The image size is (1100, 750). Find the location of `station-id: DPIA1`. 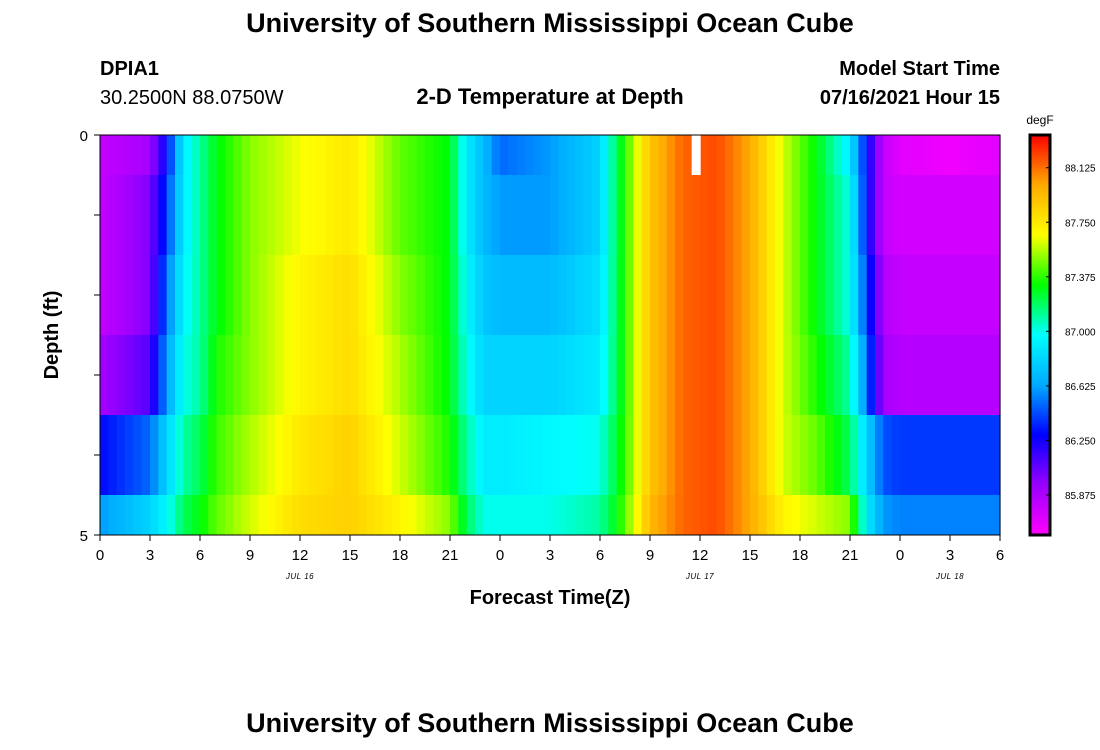

station-id: DPIA1 is located at coordinates (129, 69).